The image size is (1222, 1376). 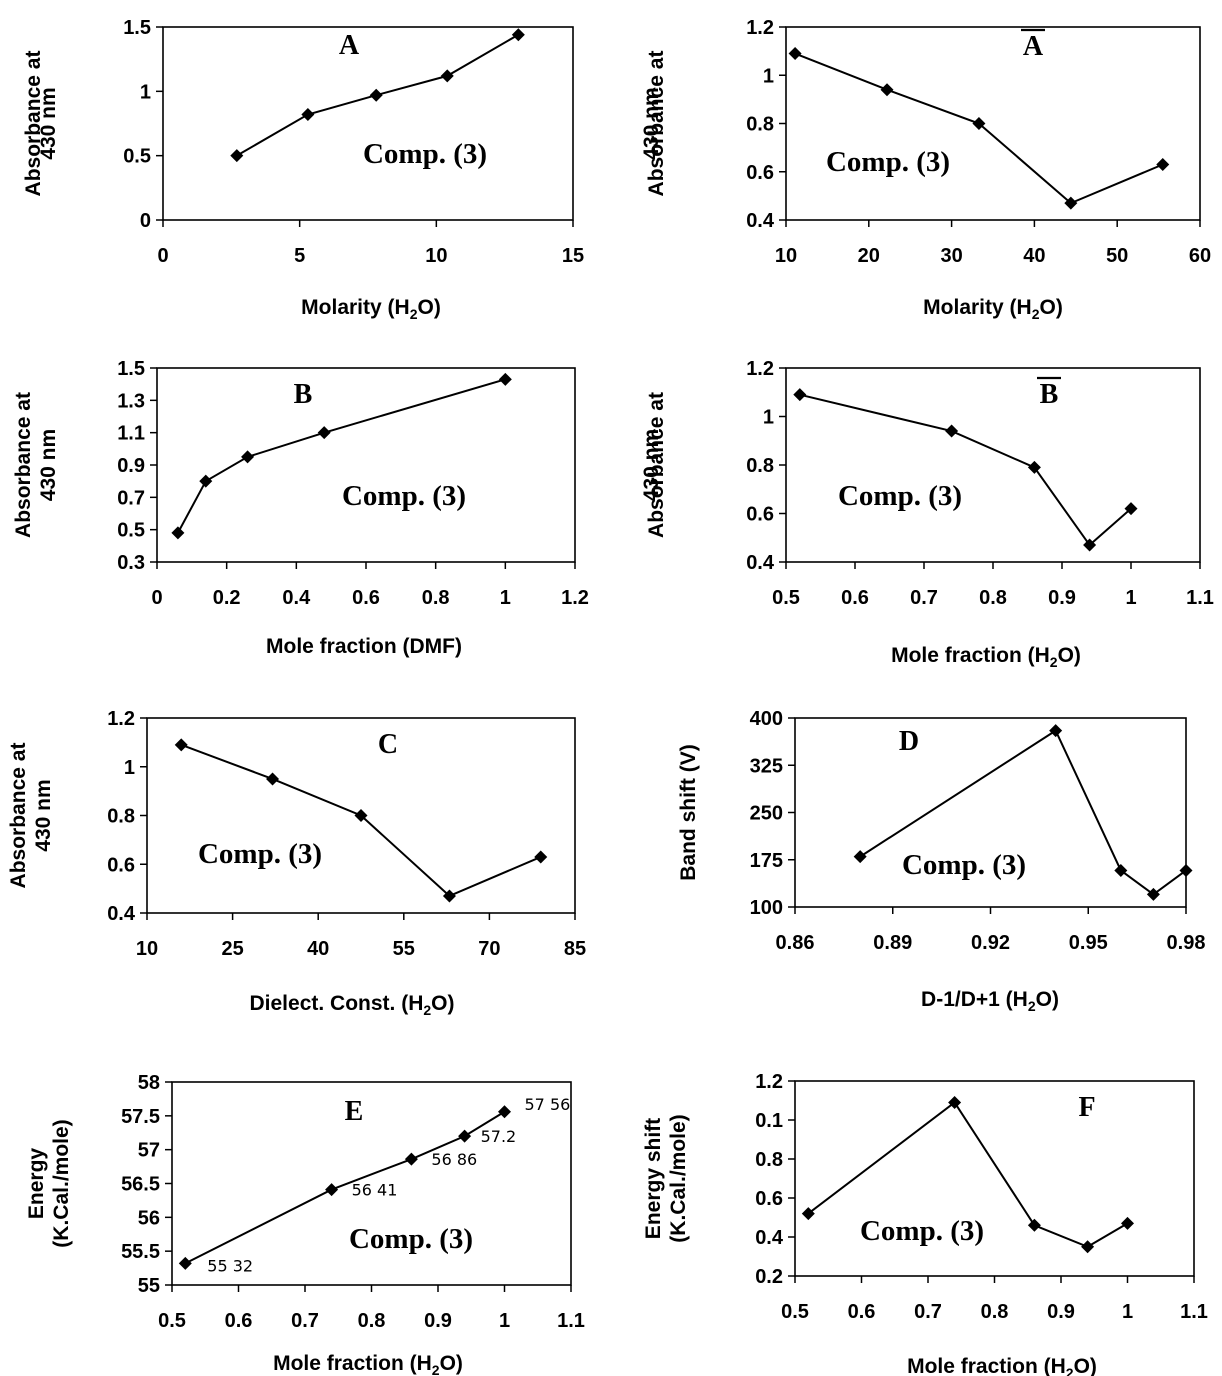 What do you see at coordinates (766, 814) in the screenshot?
I see `y-tick-label: 250` at bounding box center [766, 814].